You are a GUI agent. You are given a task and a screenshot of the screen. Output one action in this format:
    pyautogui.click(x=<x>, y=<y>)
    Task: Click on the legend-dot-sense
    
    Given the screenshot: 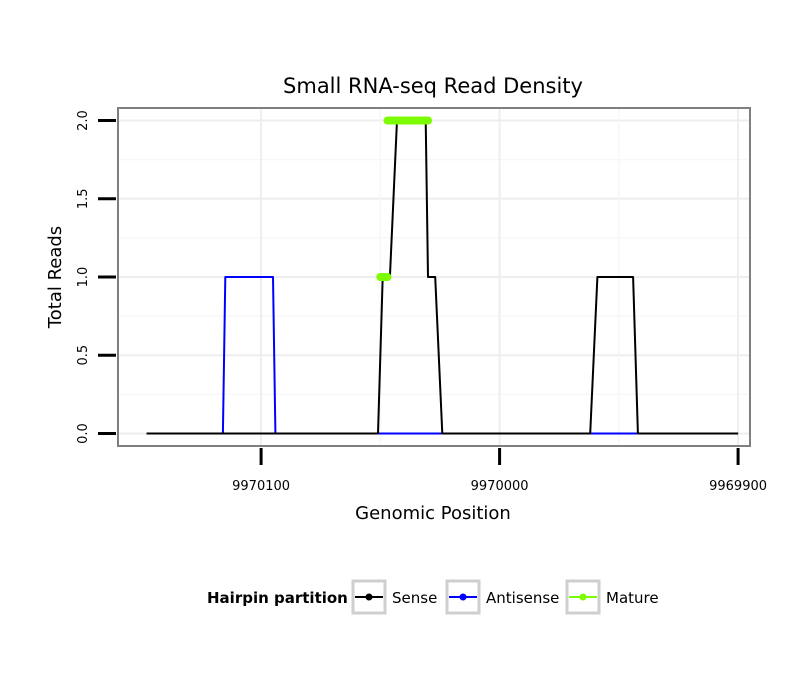 What is the action you would take?
    pyautogui.click(x=369, y=597)
    